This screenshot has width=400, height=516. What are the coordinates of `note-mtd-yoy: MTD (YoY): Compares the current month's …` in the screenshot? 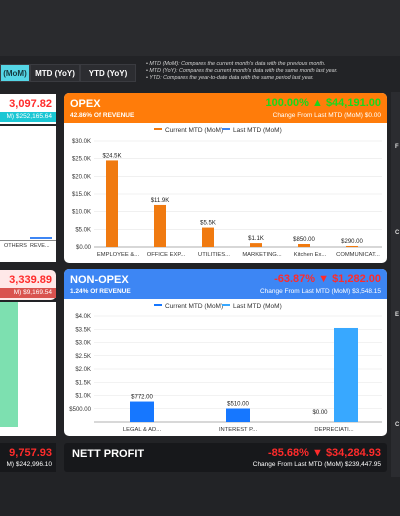 It's located at (241, 71).